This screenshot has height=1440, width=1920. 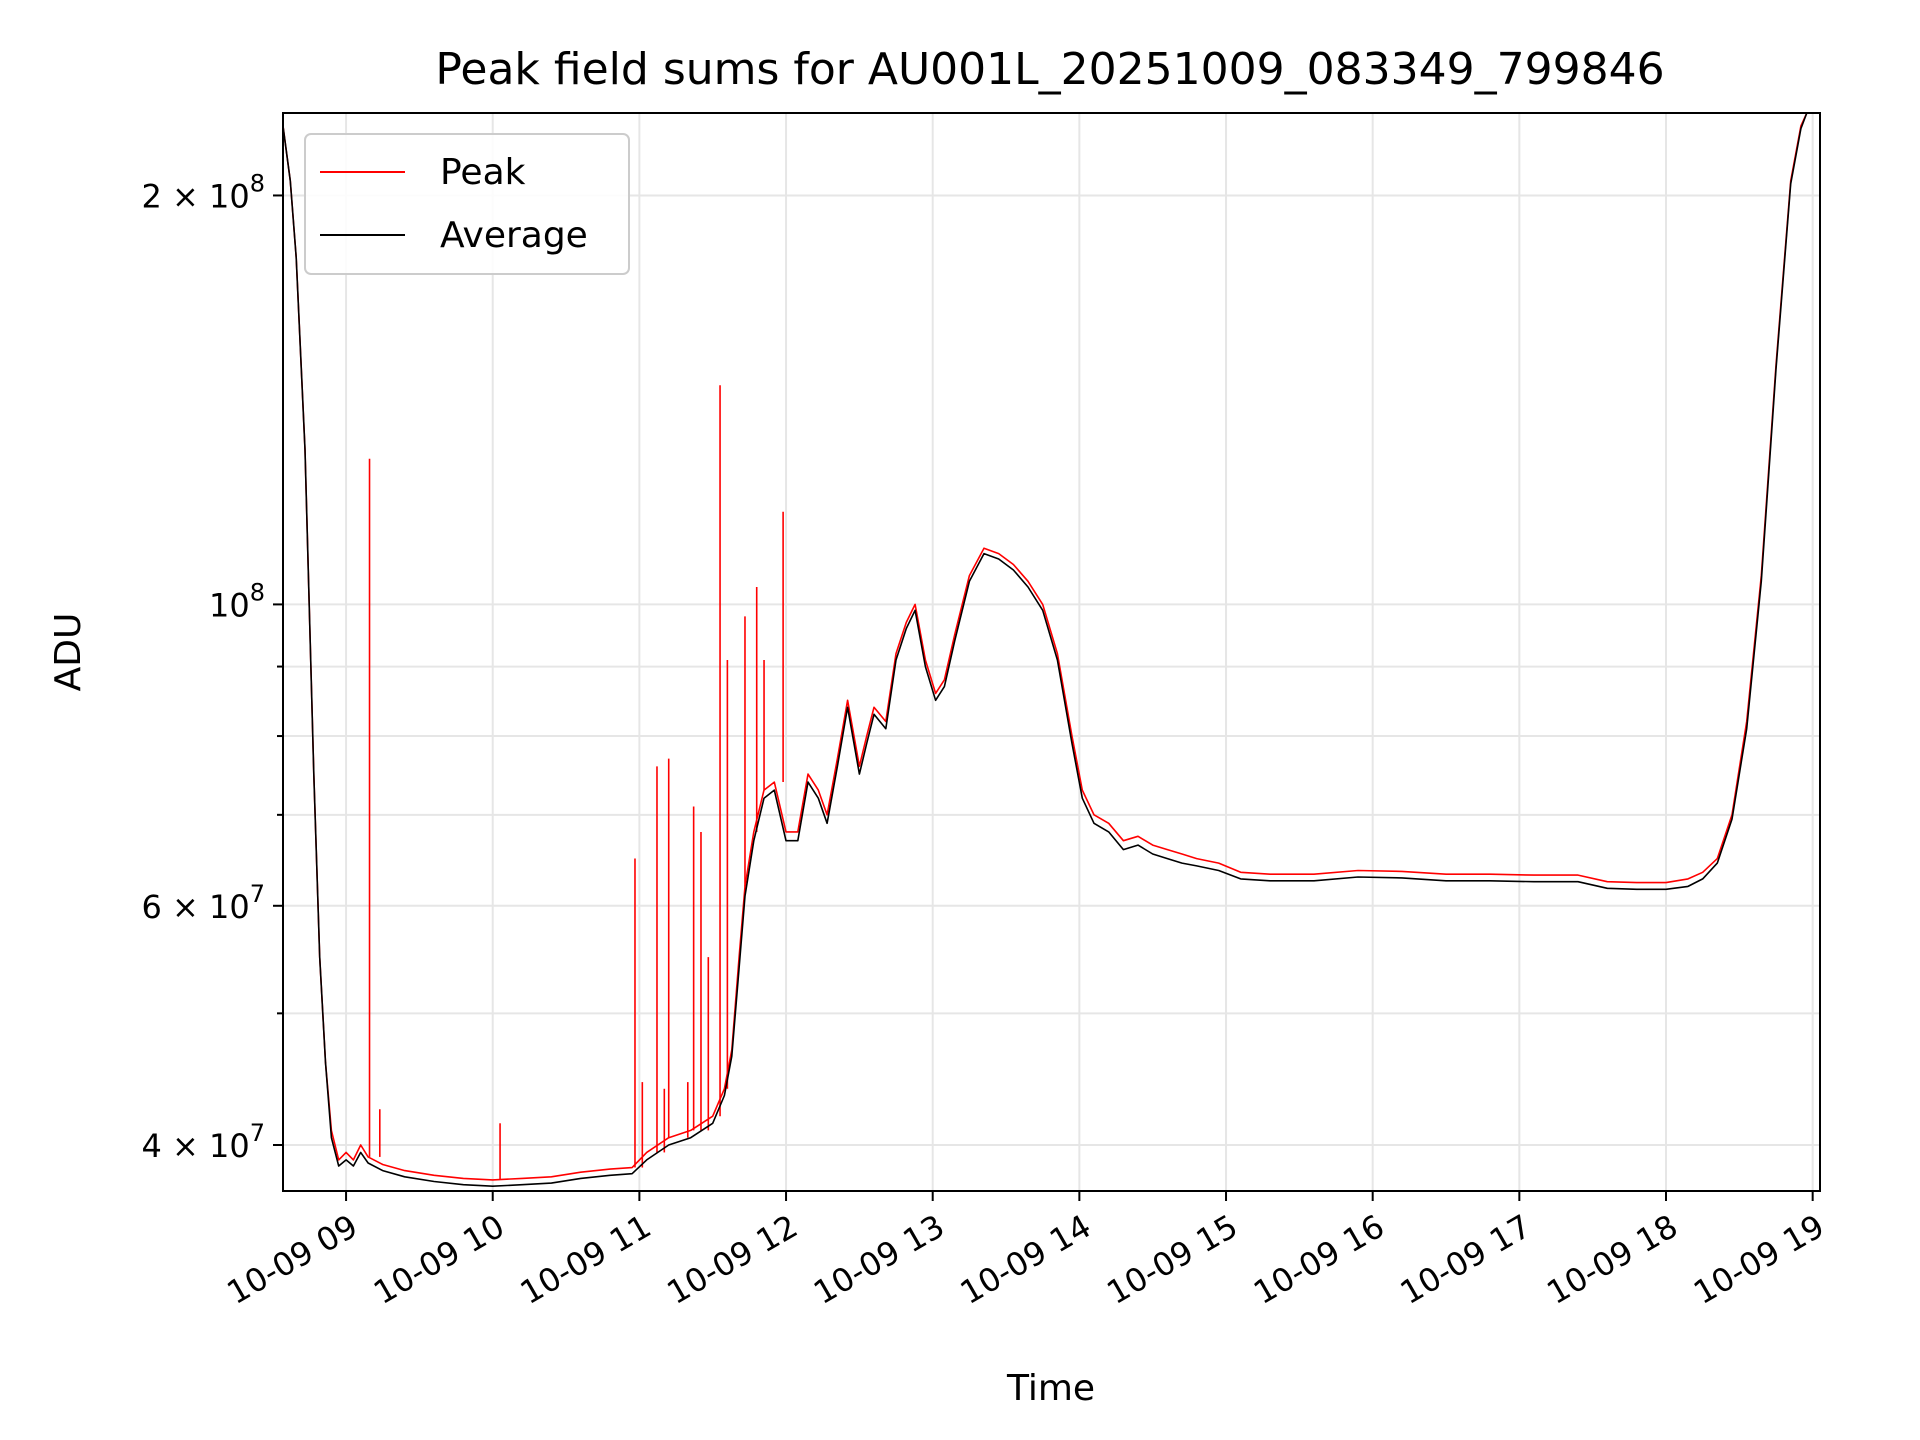 What do you see at coordinates (229, 605) in the screenshot?
I see `y-tick-label-base: 10` at bounding box center [229, 605].